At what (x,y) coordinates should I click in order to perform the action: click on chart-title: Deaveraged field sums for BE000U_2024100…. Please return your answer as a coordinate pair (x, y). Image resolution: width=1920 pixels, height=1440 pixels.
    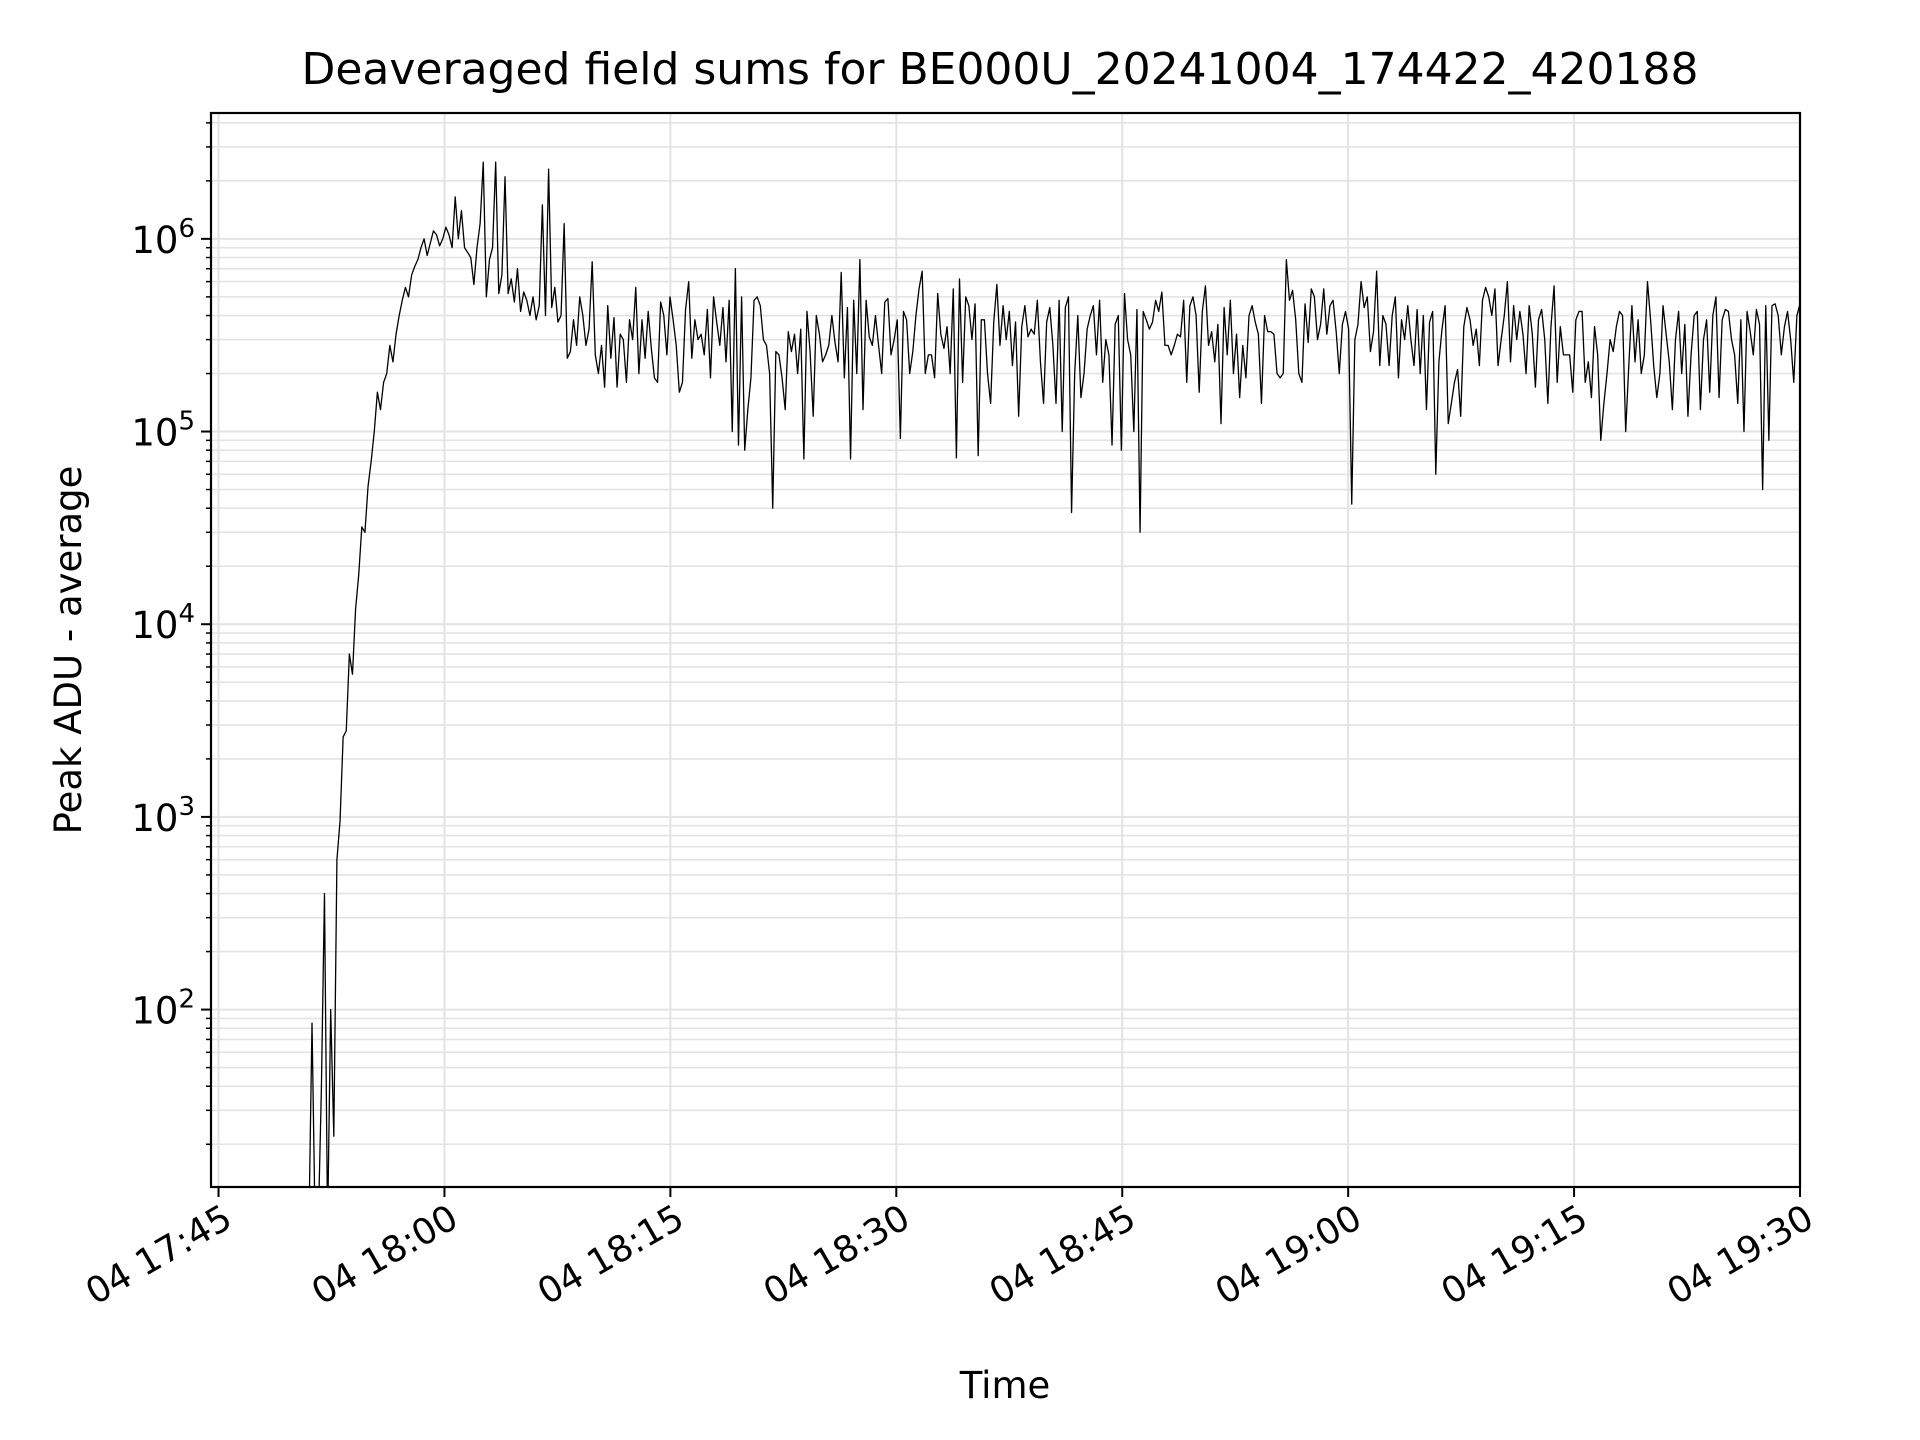
    Looking at the image, I should click on (999, 69).